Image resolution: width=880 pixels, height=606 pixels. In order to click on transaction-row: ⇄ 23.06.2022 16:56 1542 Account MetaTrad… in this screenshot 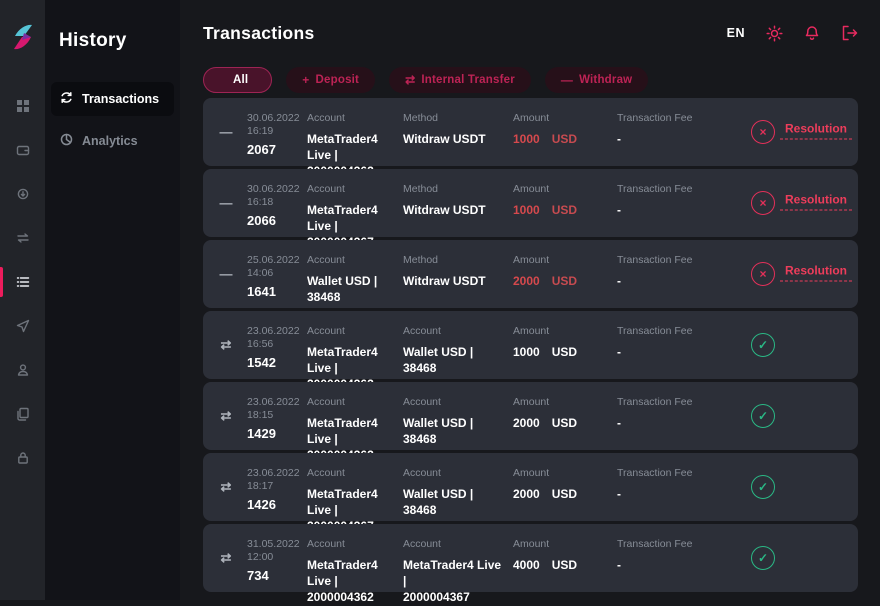, I will do `click(530, 351)`.